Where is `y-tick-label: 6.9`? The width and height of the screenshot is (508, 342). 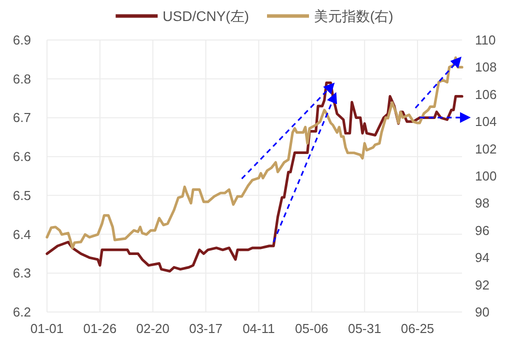
y-tick-label: 6.9 is located at coordinates (21, 40).